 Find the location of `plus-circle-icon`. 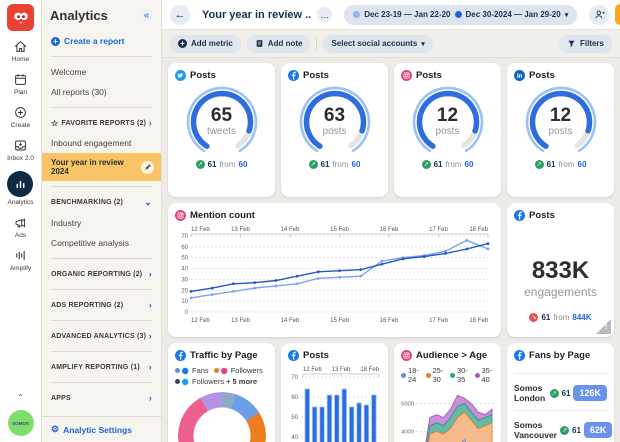

plus-circle-icon is located at coordinates (20, 112).